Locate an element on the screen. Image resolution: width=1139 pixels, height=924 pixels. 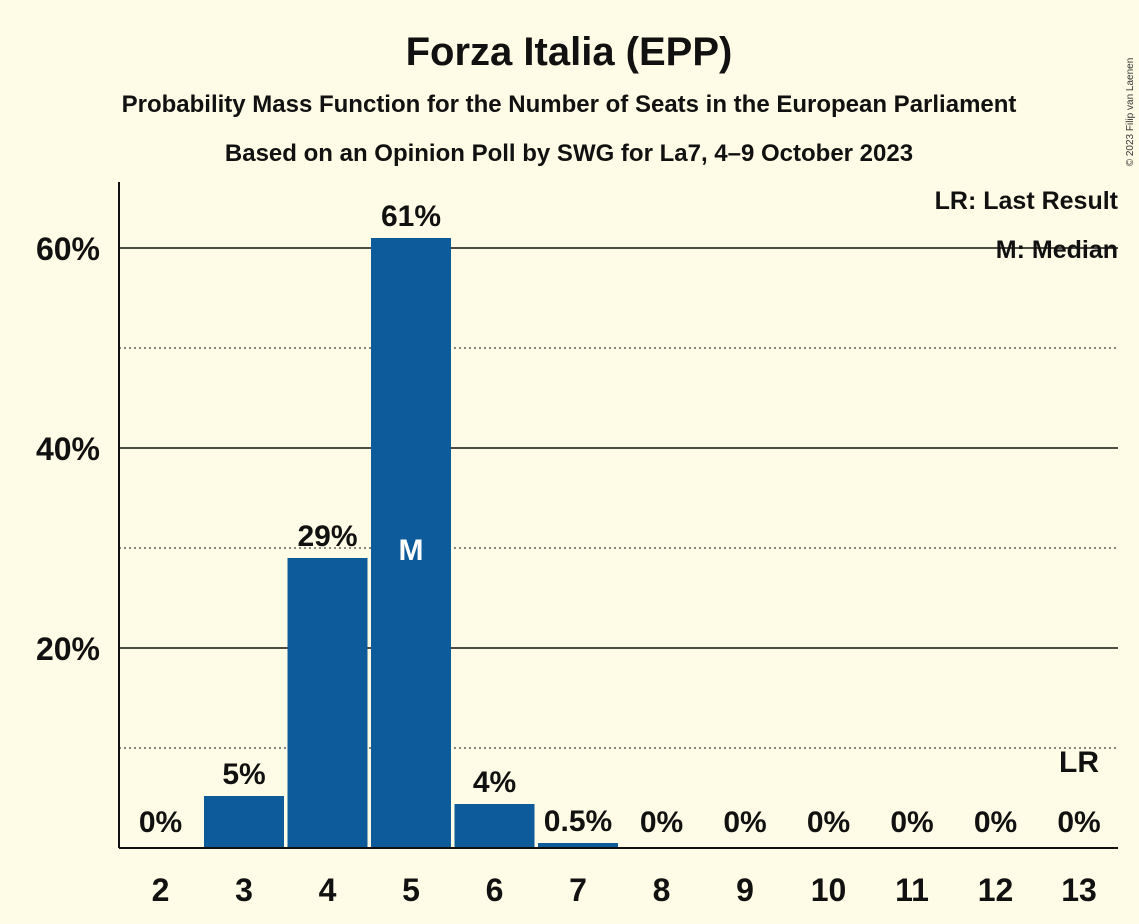
y-axis-labels: 20% 40% 60% is located at coordinates (68, 449).